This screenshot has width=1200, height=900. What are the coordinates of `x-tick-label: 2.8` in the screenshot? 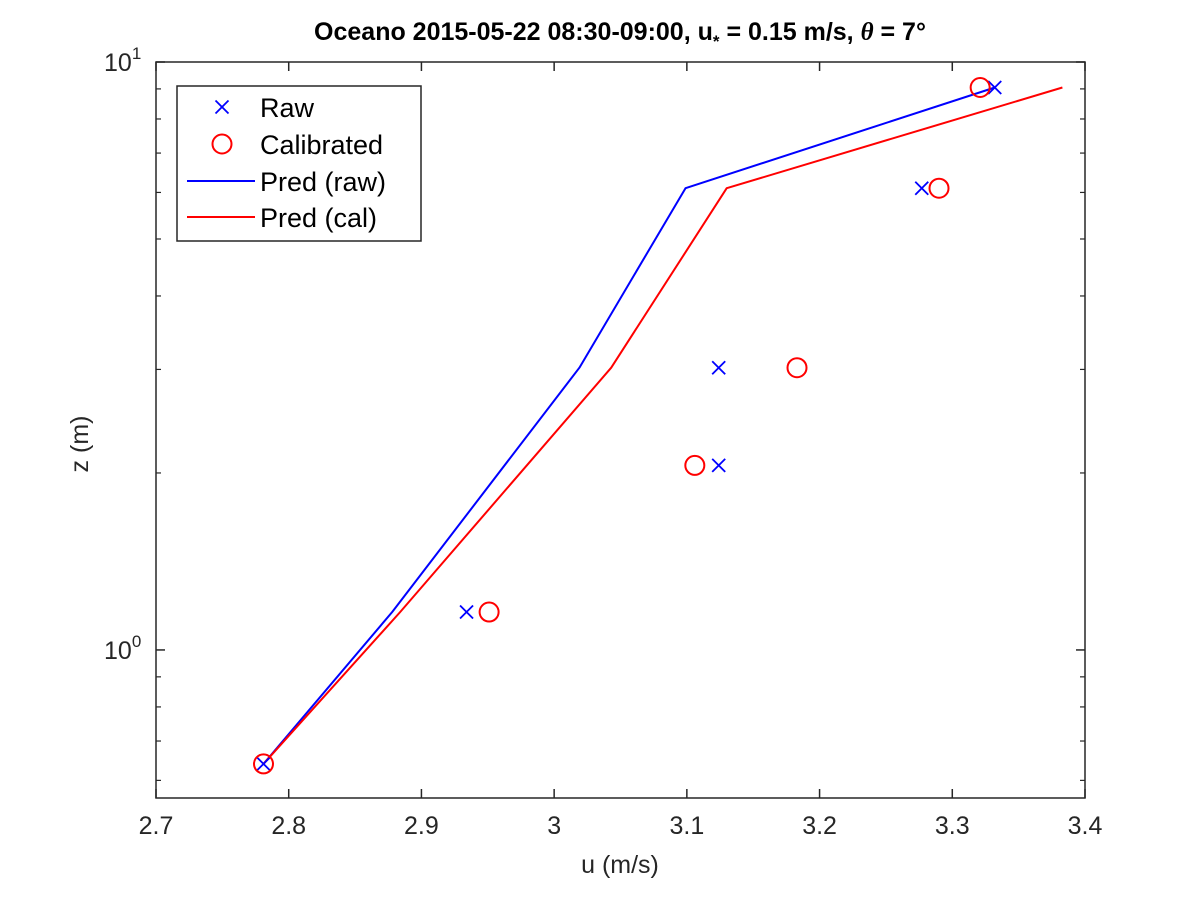 It's located at (288, 826).